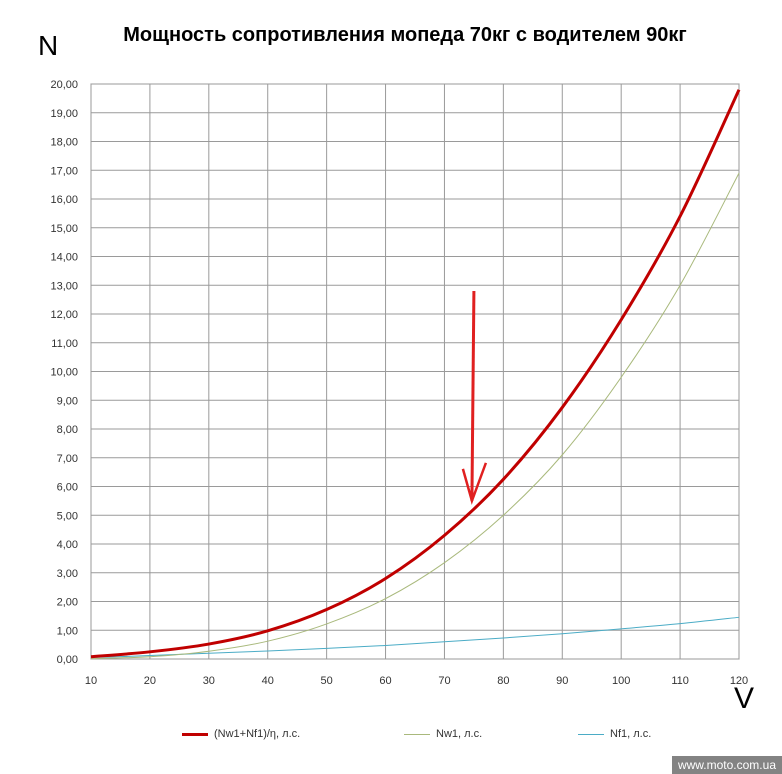 This screenshot has width=782, height=774. I want to click on legend-label-total: (Nw1+Nf1)/η, л.с., so click(257, 734).